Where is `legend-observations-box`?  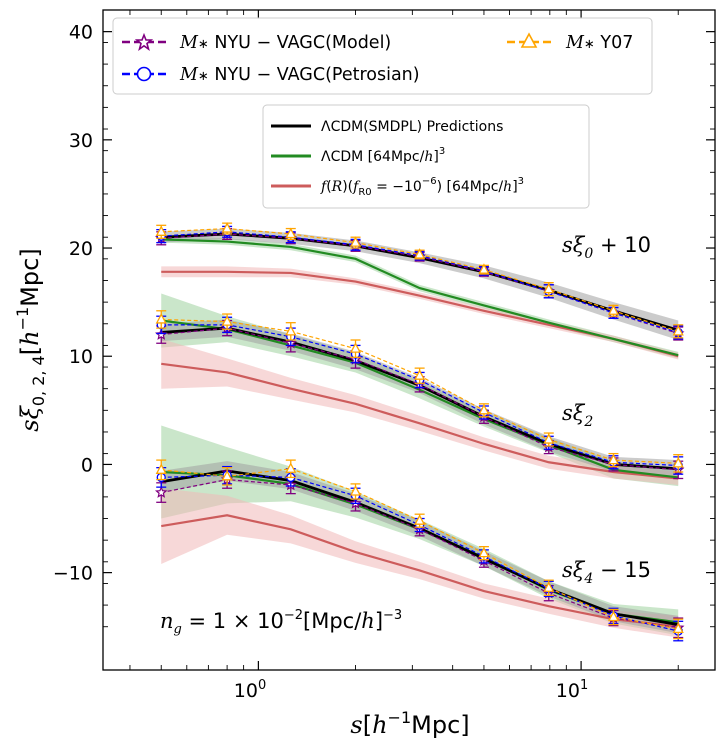
legend-observations-box is located at coordinates (382, 56).